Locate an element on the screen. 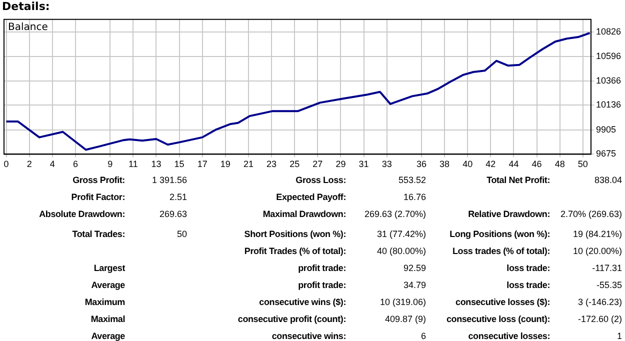 The width and height of the screenshot is (625, 341). text: 50 is located at coordinates (181, 234).